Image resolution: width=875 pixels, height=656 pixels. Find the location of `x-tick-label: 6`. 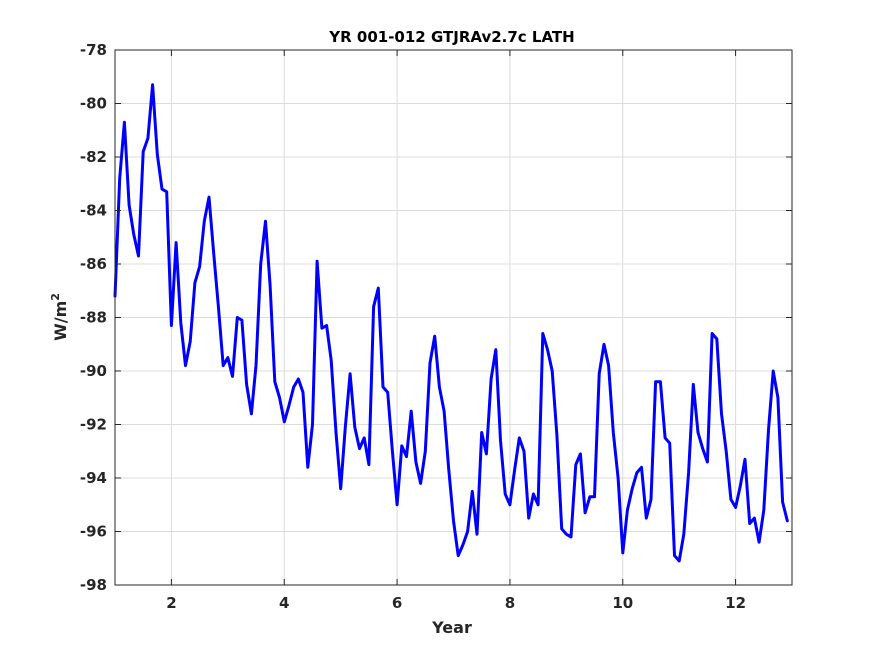

x-tick-label: 6 is located at coordinates (397, 603).